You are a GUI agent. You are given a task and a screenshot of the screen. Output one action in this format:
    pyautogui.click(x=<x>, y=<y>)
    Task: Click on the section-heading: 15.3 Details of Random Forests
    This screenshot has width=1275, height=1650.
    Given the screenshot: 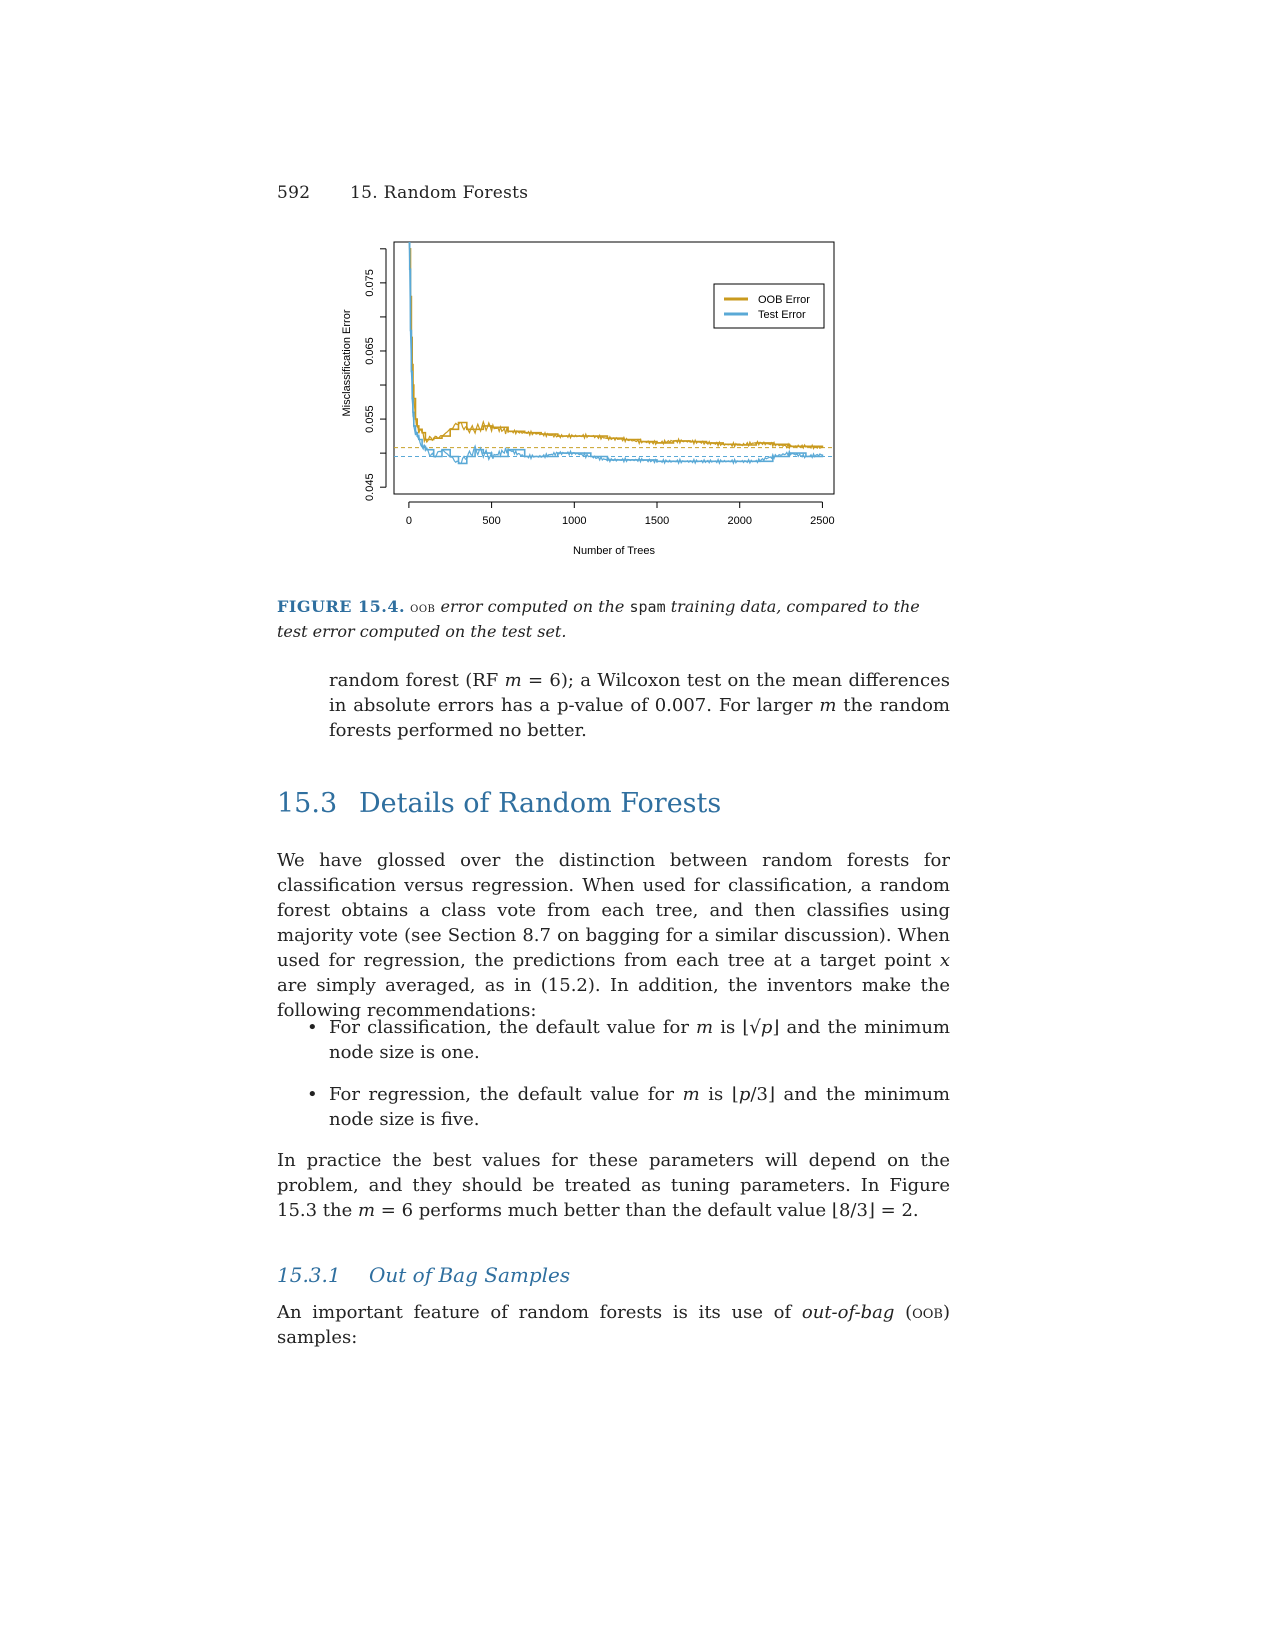 What is the action you would take?
    pyautogui.click(x=499, y=803)
    